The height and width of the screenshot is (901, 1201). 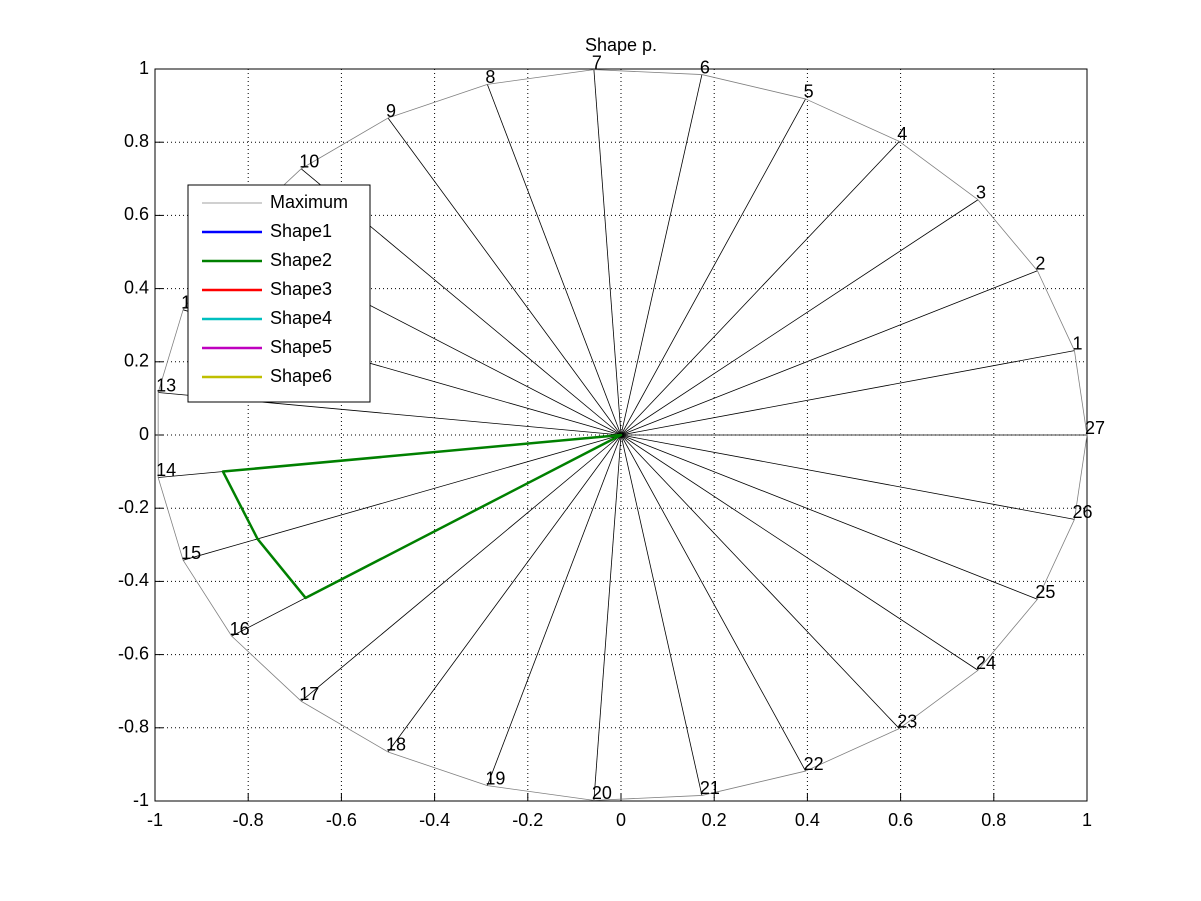 What do you see at coordinates (900, 820) in the screenshot?
I see `x-tick-label: 0.6` at bounding box center [900, 820].